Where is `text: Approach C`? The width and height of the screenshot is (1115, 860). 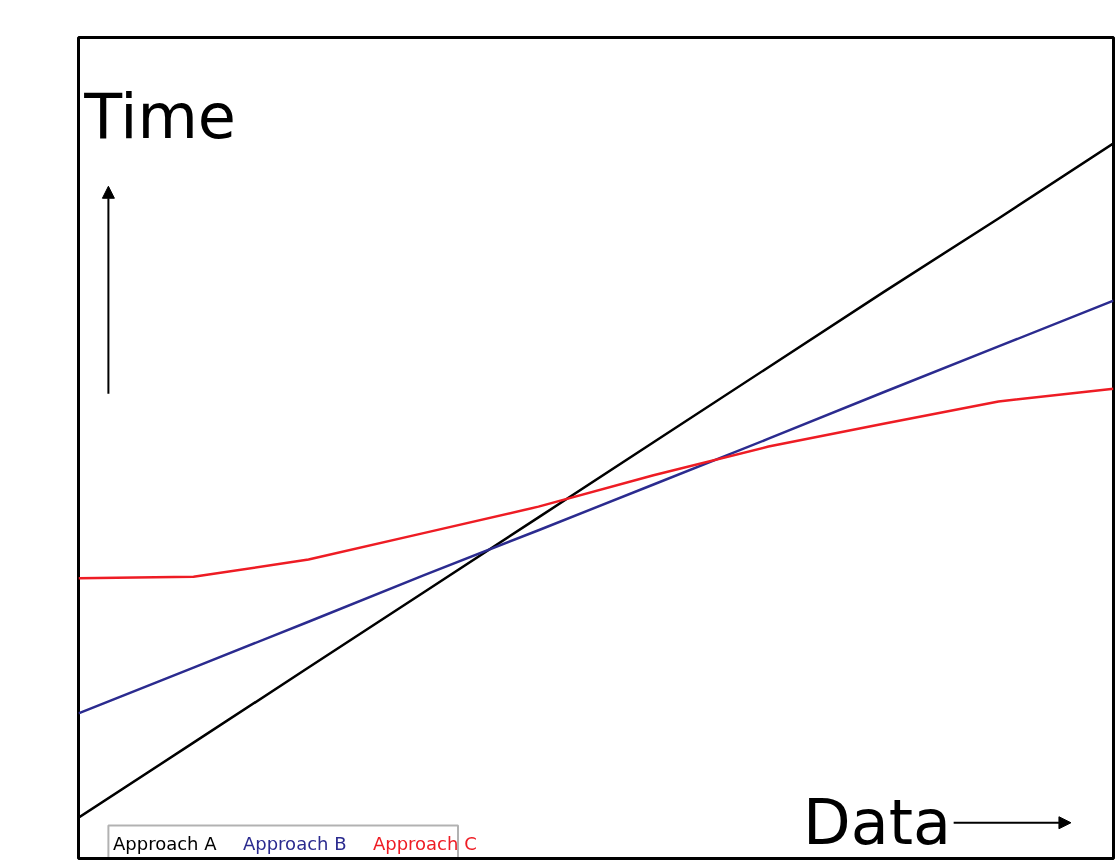 text: Approach C is located at coordinates (424, 844).